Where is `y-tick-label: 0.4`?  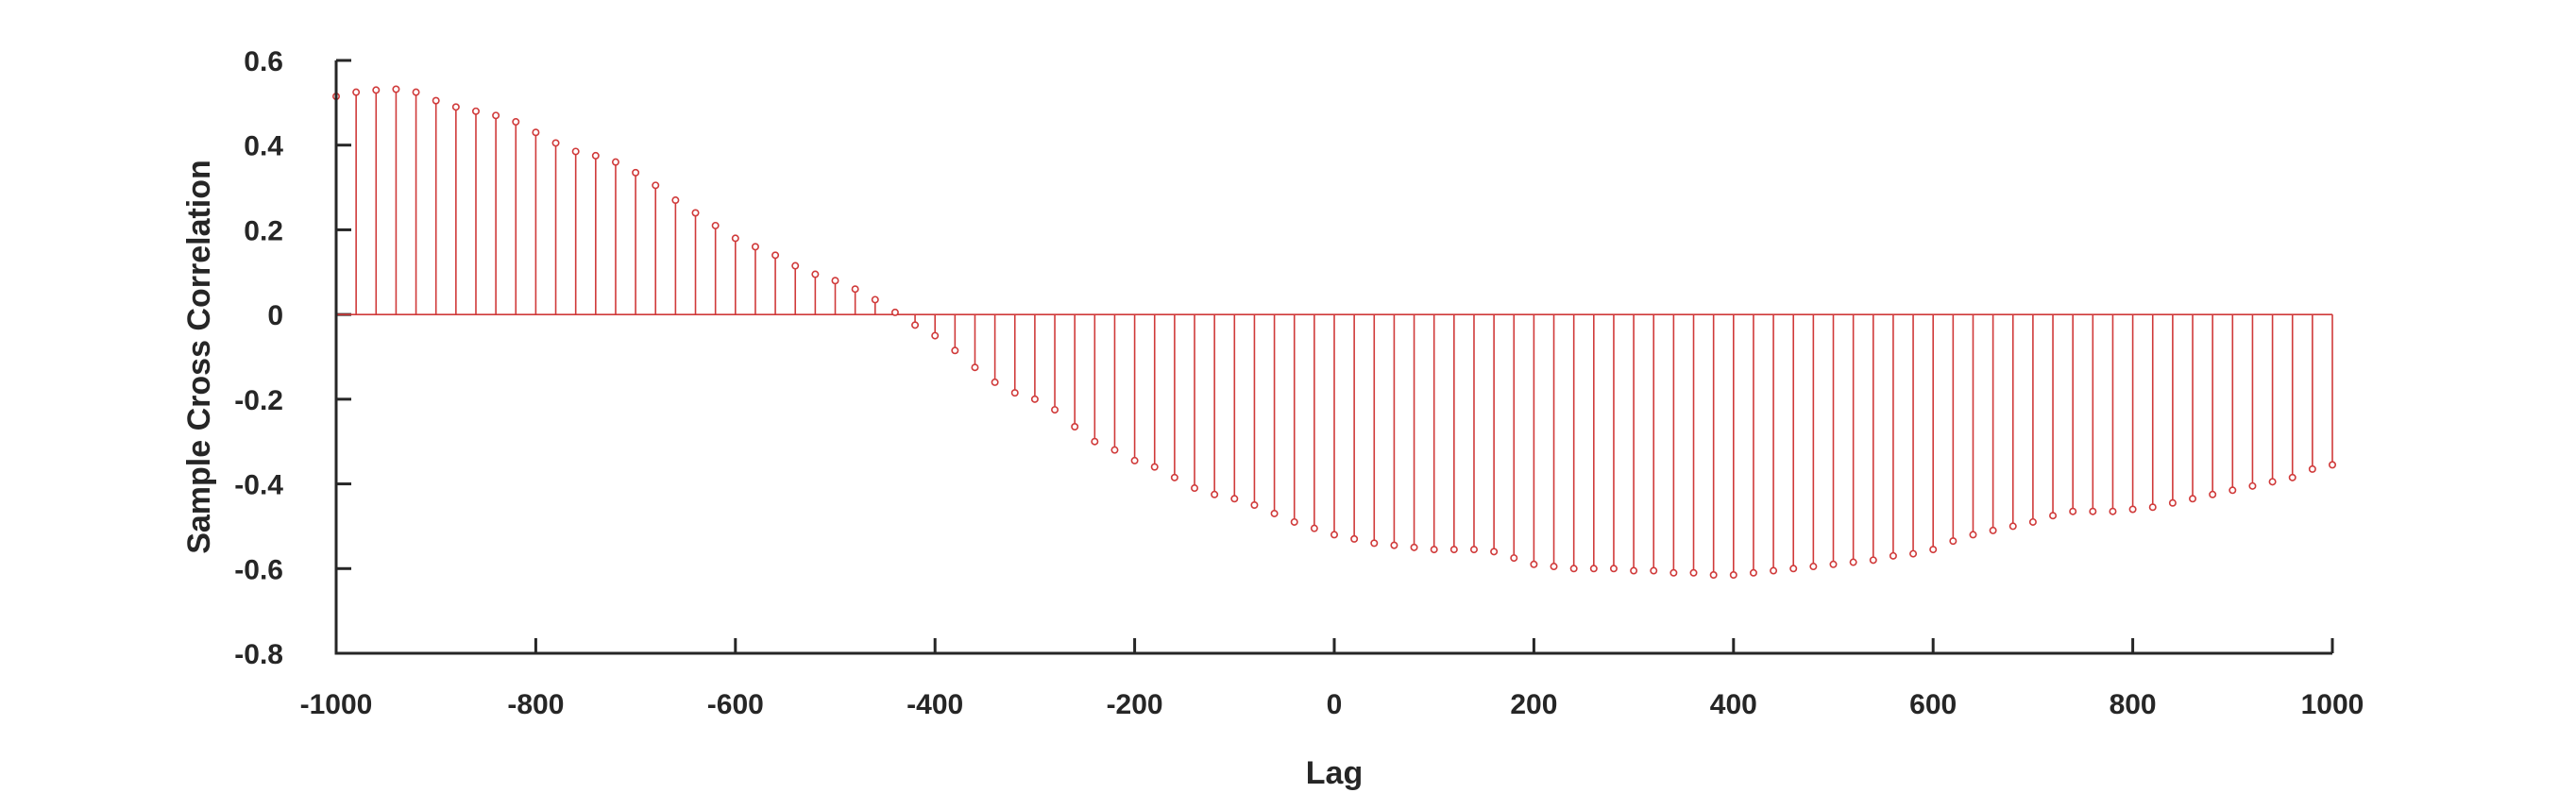
y-tick-label: 0.4 is located at coordinates (263, 146).